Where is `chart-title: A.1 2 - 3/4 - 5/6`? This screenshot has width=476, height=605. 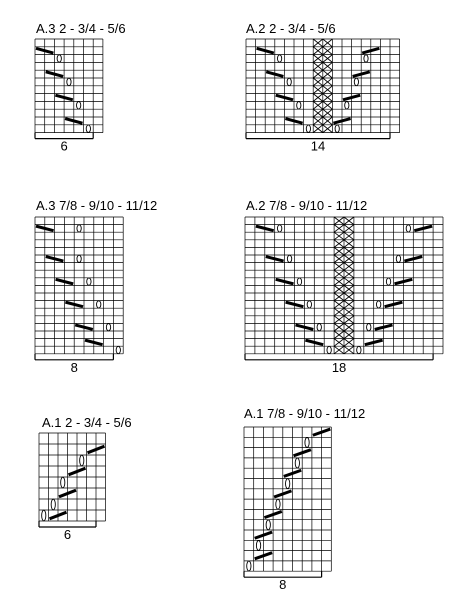
chart-title: A.1 2 - 3/4 - 5/6 is located at coordinates (87, 422).